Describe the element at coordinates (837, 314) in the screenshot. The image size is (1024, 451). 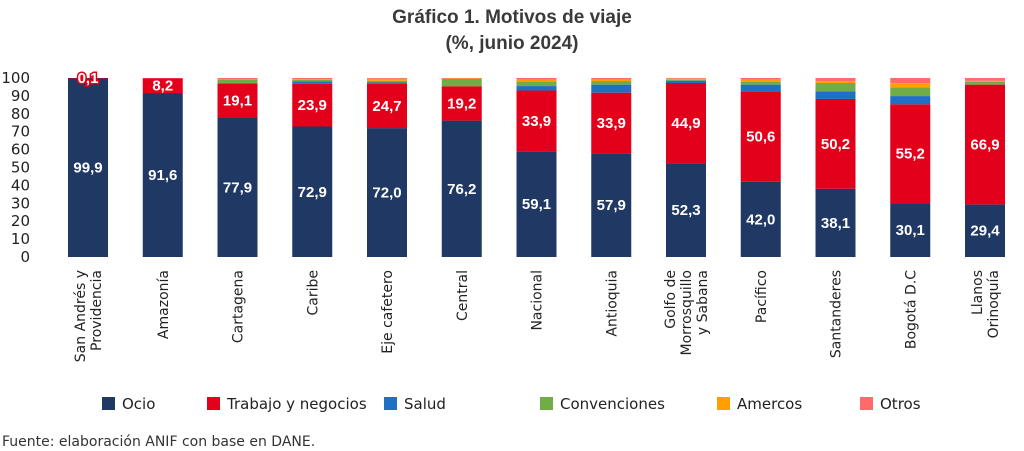
I see `category-label: Santanderes` at that location.